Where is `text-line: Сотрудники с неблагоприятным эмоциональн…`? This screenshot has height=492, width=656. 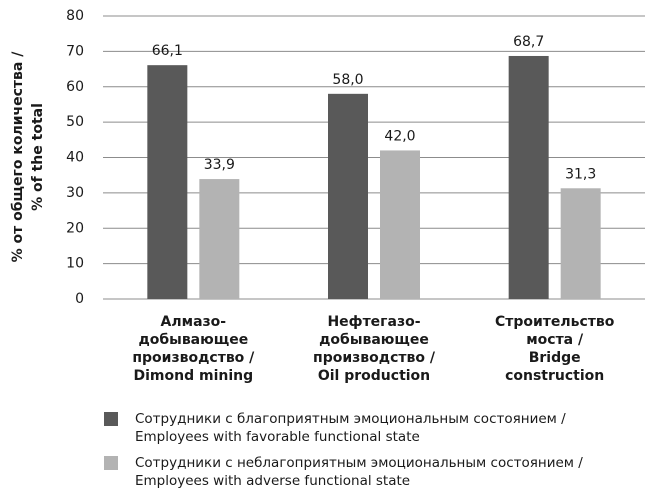 text-line: Сотрудники с неблагоприятным эмоциональн… is located at coordinates (359, 463).